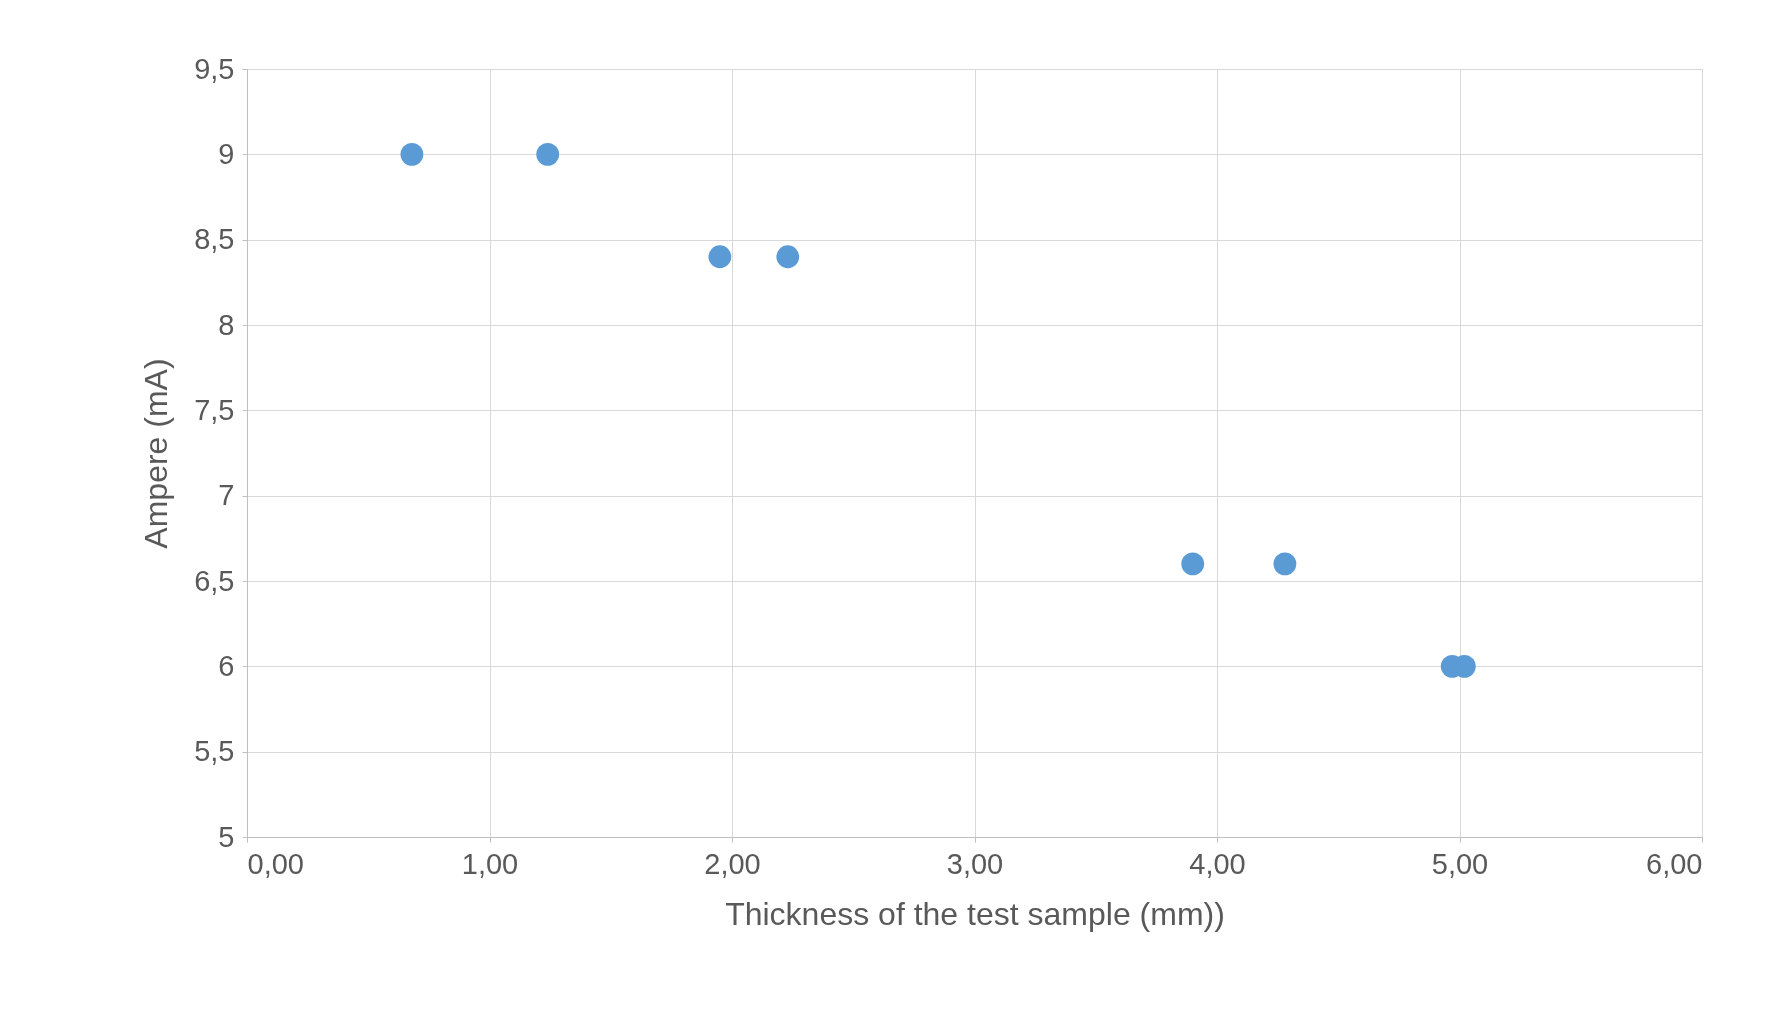  What do you see at coordinates (226, 324) in the screenshot?
I see `y-tick-label: 8` at bounding box center [226, 324].